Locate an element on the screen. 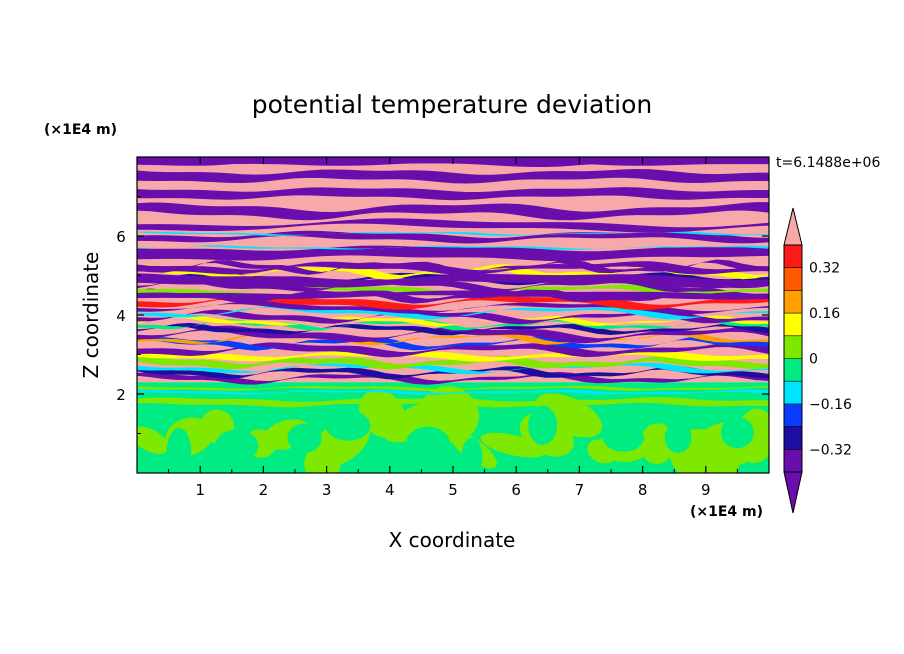 This screenshot has height=654, width=904. x-tick-label: 8 is located at coordinates (643, 490).